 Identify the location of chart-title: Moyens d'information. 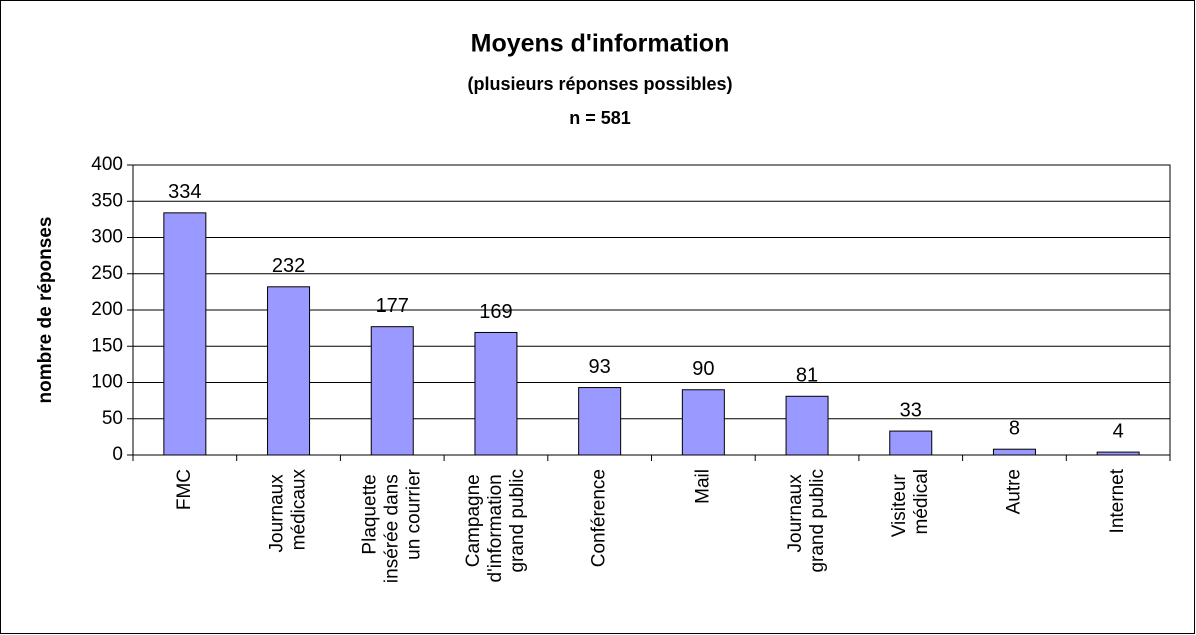
(600, 44).